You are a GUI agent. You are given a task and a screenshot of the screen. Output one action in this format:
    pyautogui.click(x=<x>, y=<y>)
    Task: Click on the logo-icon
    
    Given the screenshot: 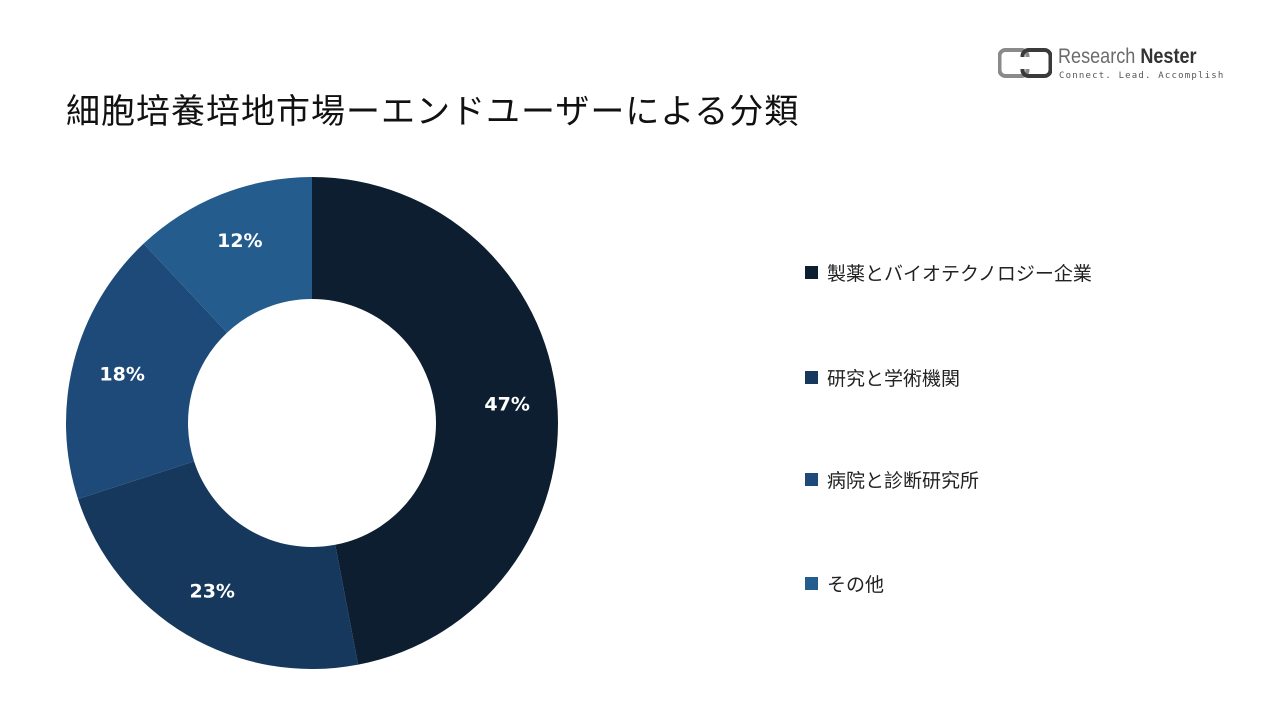 What is the action you would take?
    pyautogui.click(x=1025, y=63)
    